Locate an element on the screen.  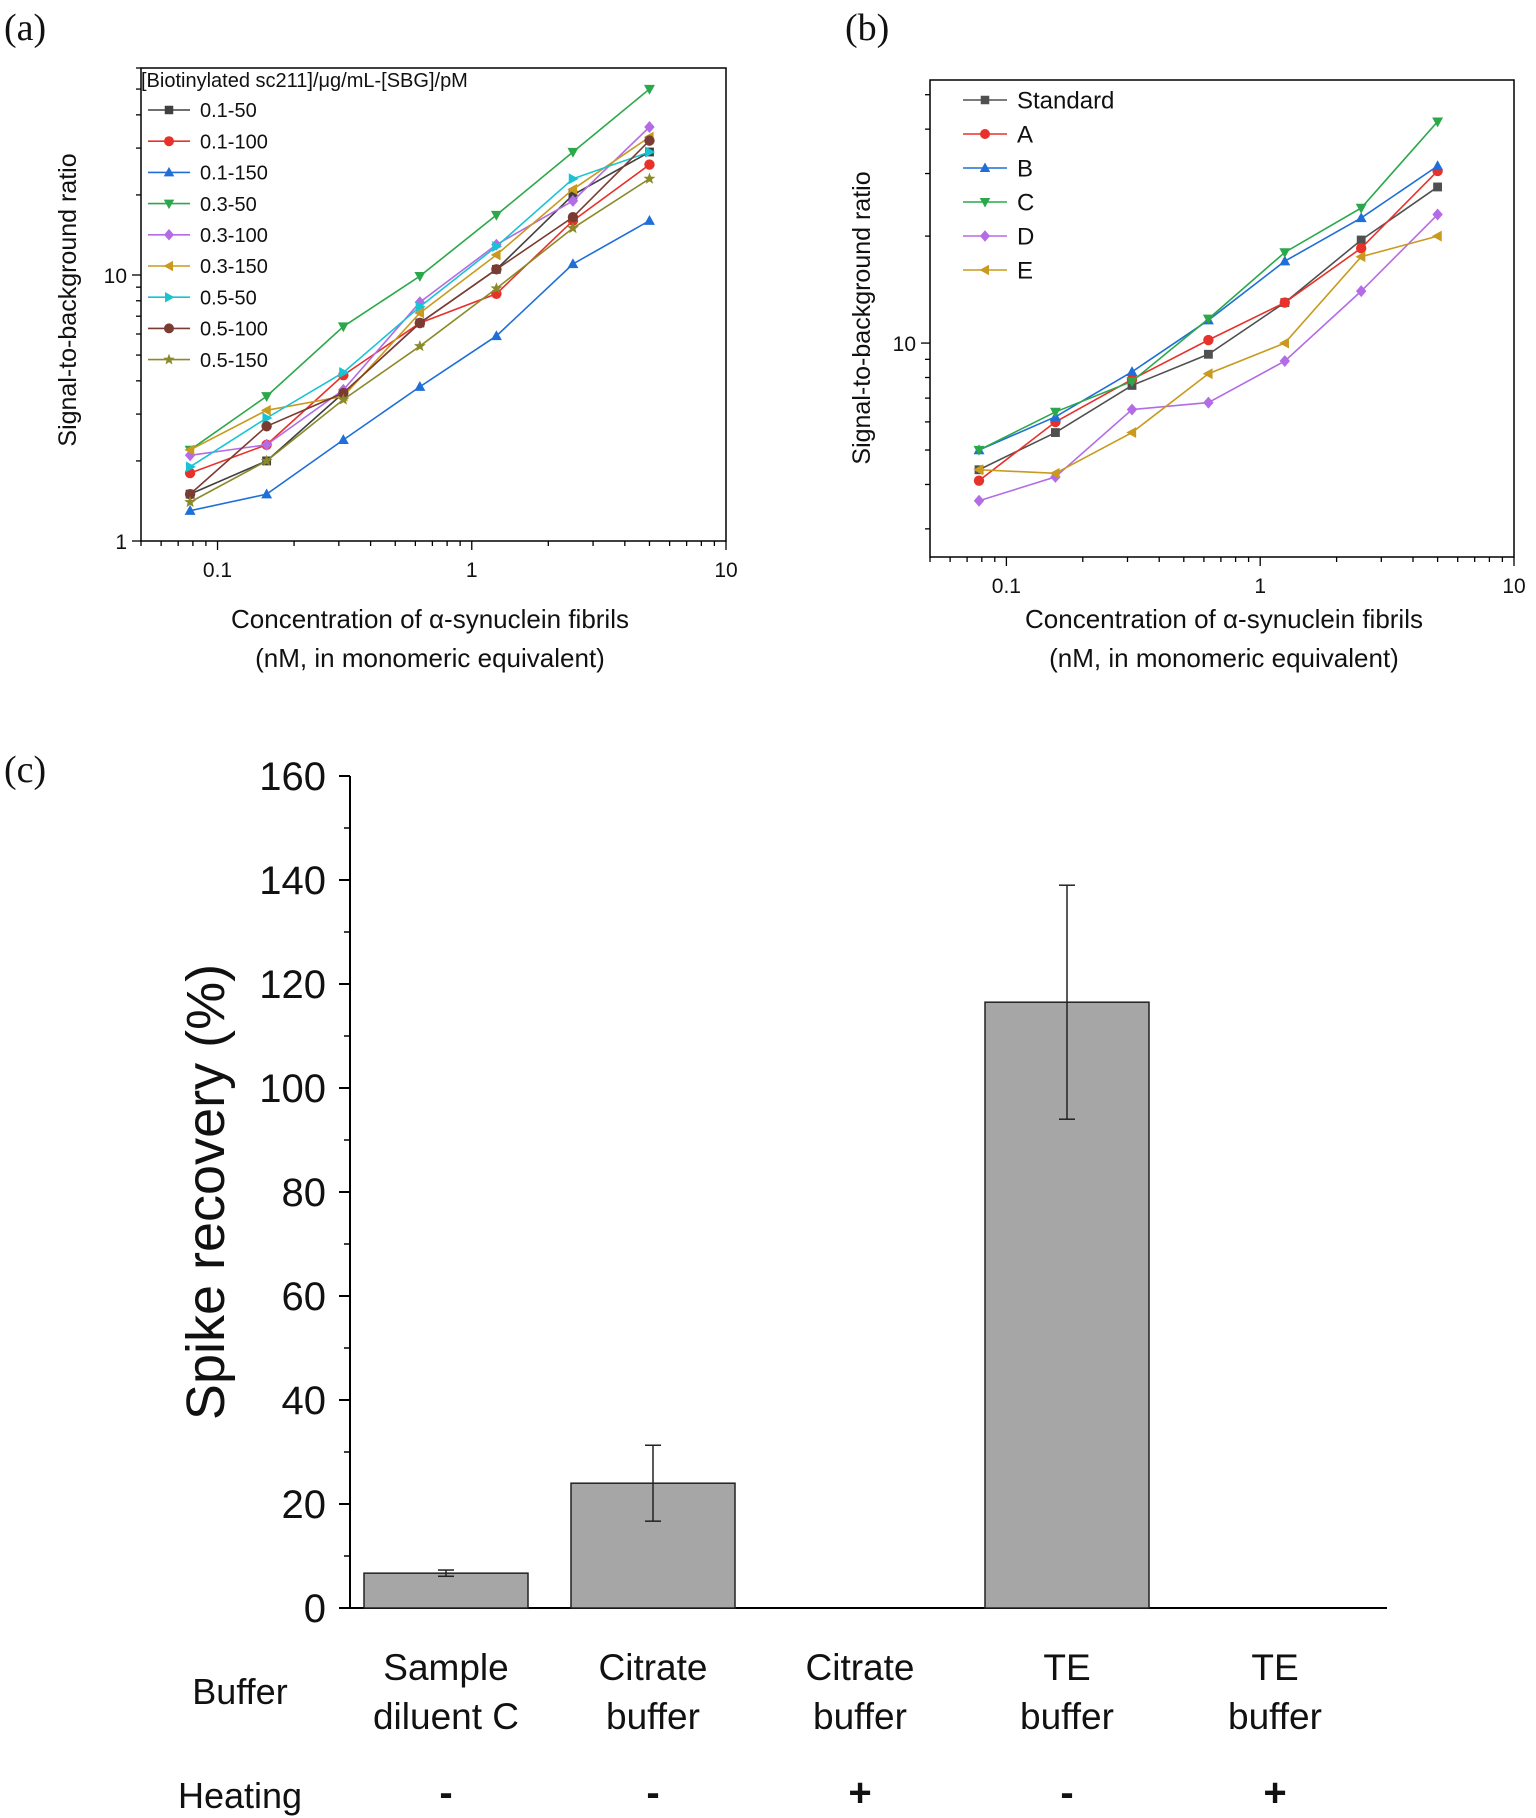
a-ytick-label: 10 is located at coordinates (115, 276).